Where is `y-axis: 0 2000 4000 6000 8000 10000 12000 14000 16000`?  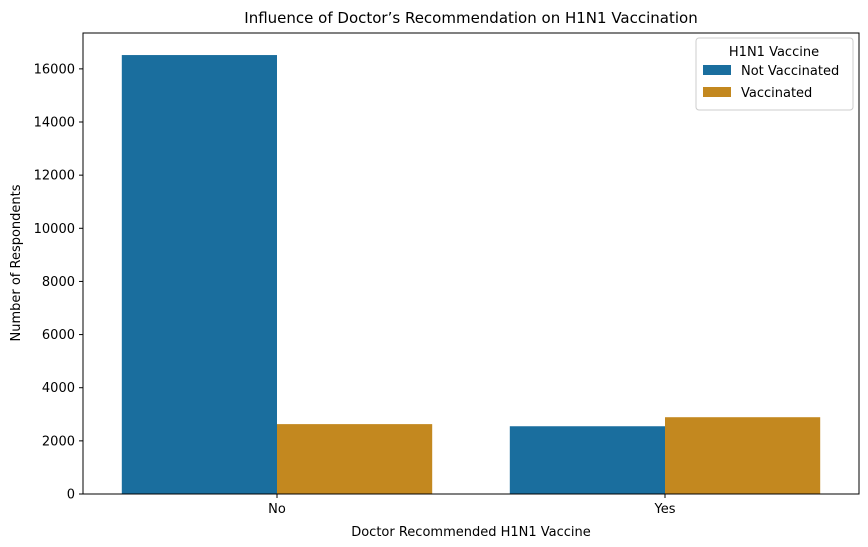 y-axis: 0 2000 4000 6000 8000 10000 12000 14000 16000 is located at coordinates (58, 282).